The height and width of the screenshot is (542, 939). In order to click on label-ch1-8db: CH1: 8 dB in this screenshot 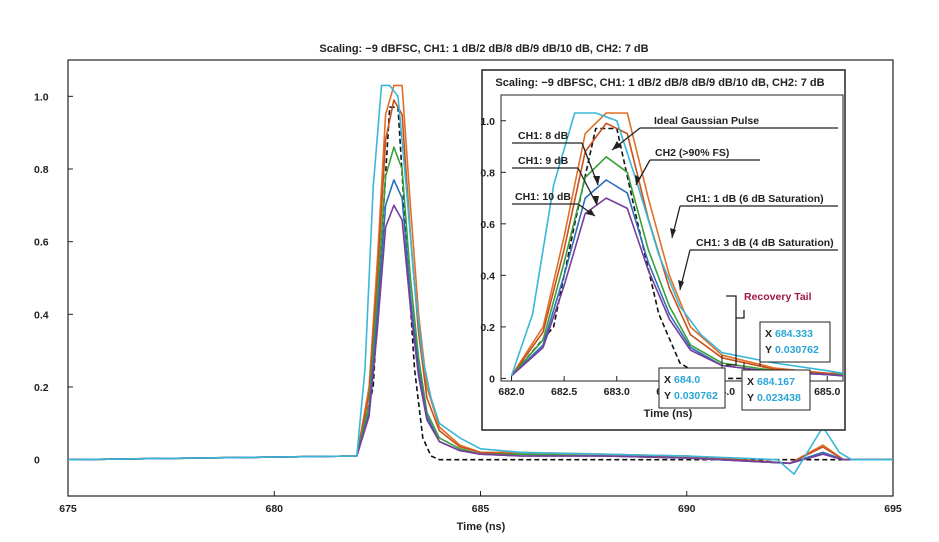, I will do `click(543, 136)`.